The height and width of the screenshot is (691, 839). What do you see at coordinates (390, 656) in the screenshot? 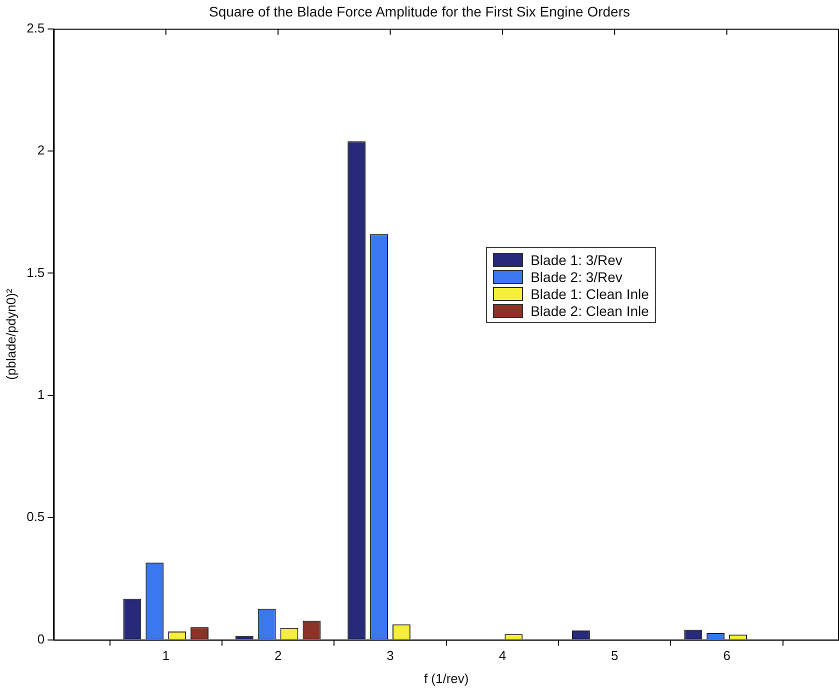
I see `x-tick-label: 3` at bounding box center [390, 656].